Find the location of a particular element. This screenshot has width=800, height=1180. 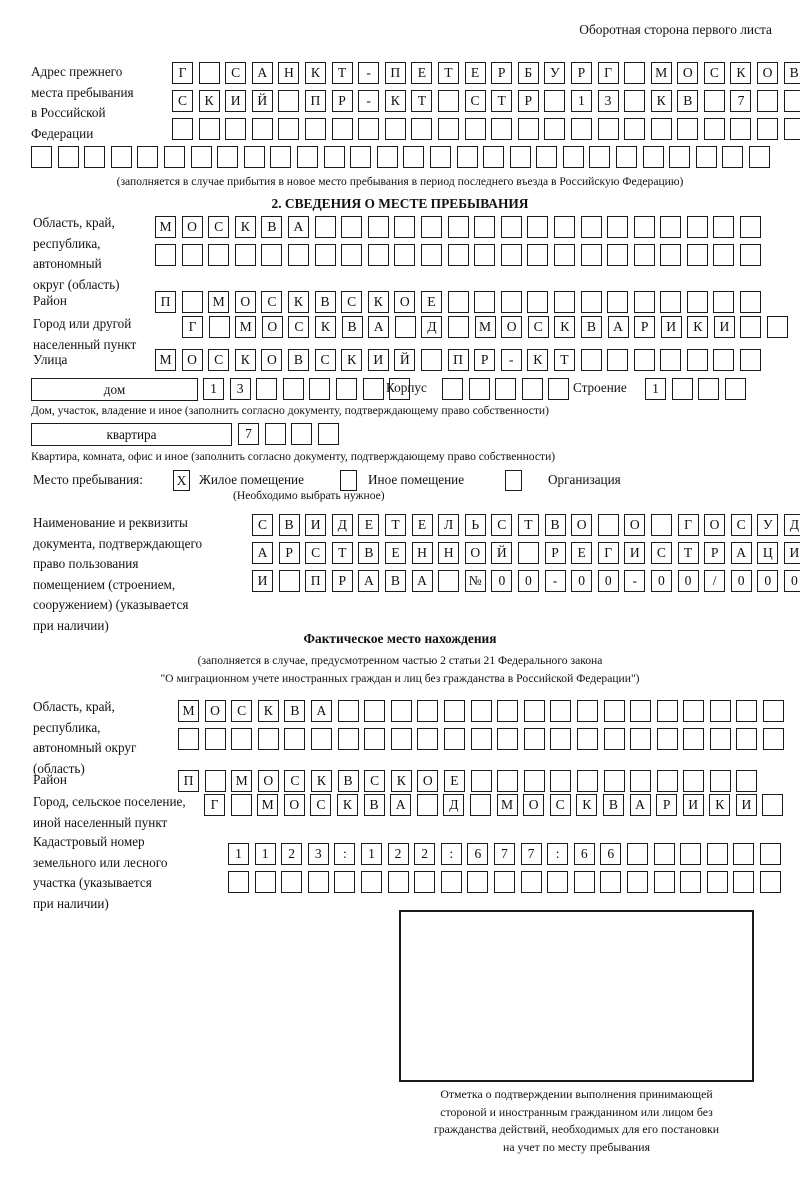

document-row-2-cell-9: О is located at coordinates (475, 553).